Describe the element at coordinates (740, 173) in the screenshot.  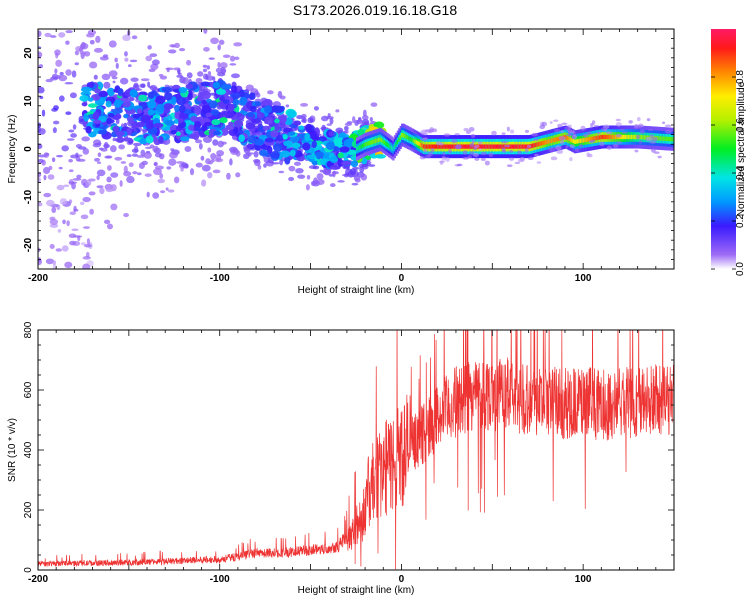
I see `colorbar-tick-label: 0.4` at that location.